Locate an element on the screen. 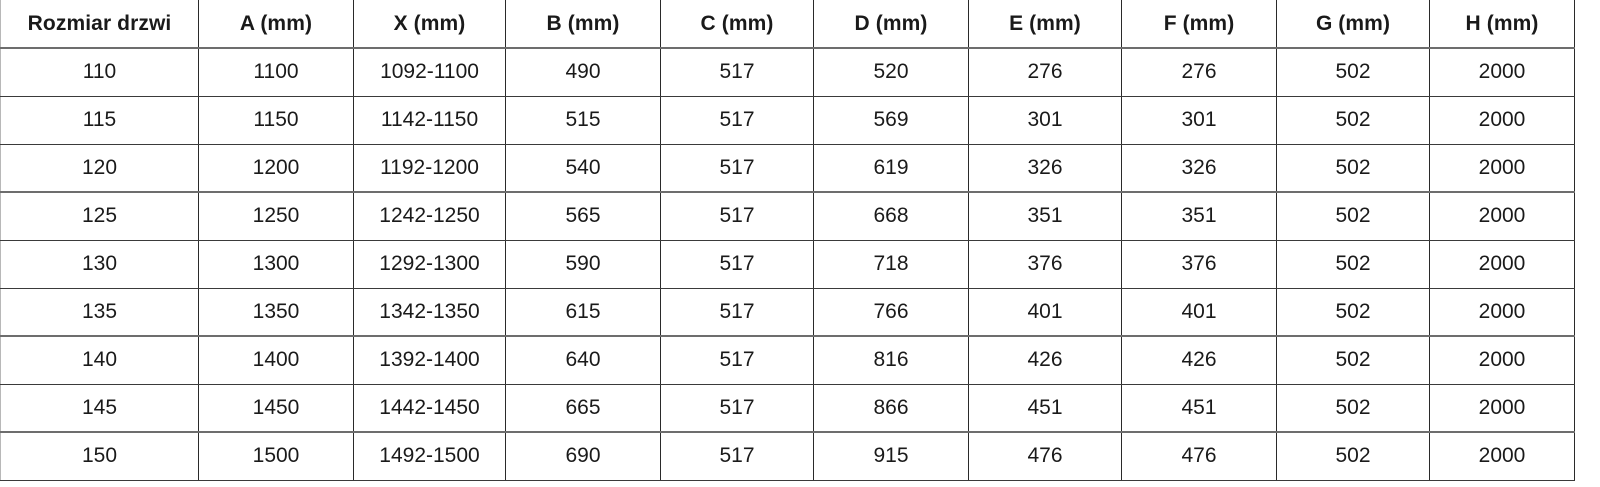 The image size is (1600, 487). cell-value: 1242-1250 is located at coordinates (429, 216).